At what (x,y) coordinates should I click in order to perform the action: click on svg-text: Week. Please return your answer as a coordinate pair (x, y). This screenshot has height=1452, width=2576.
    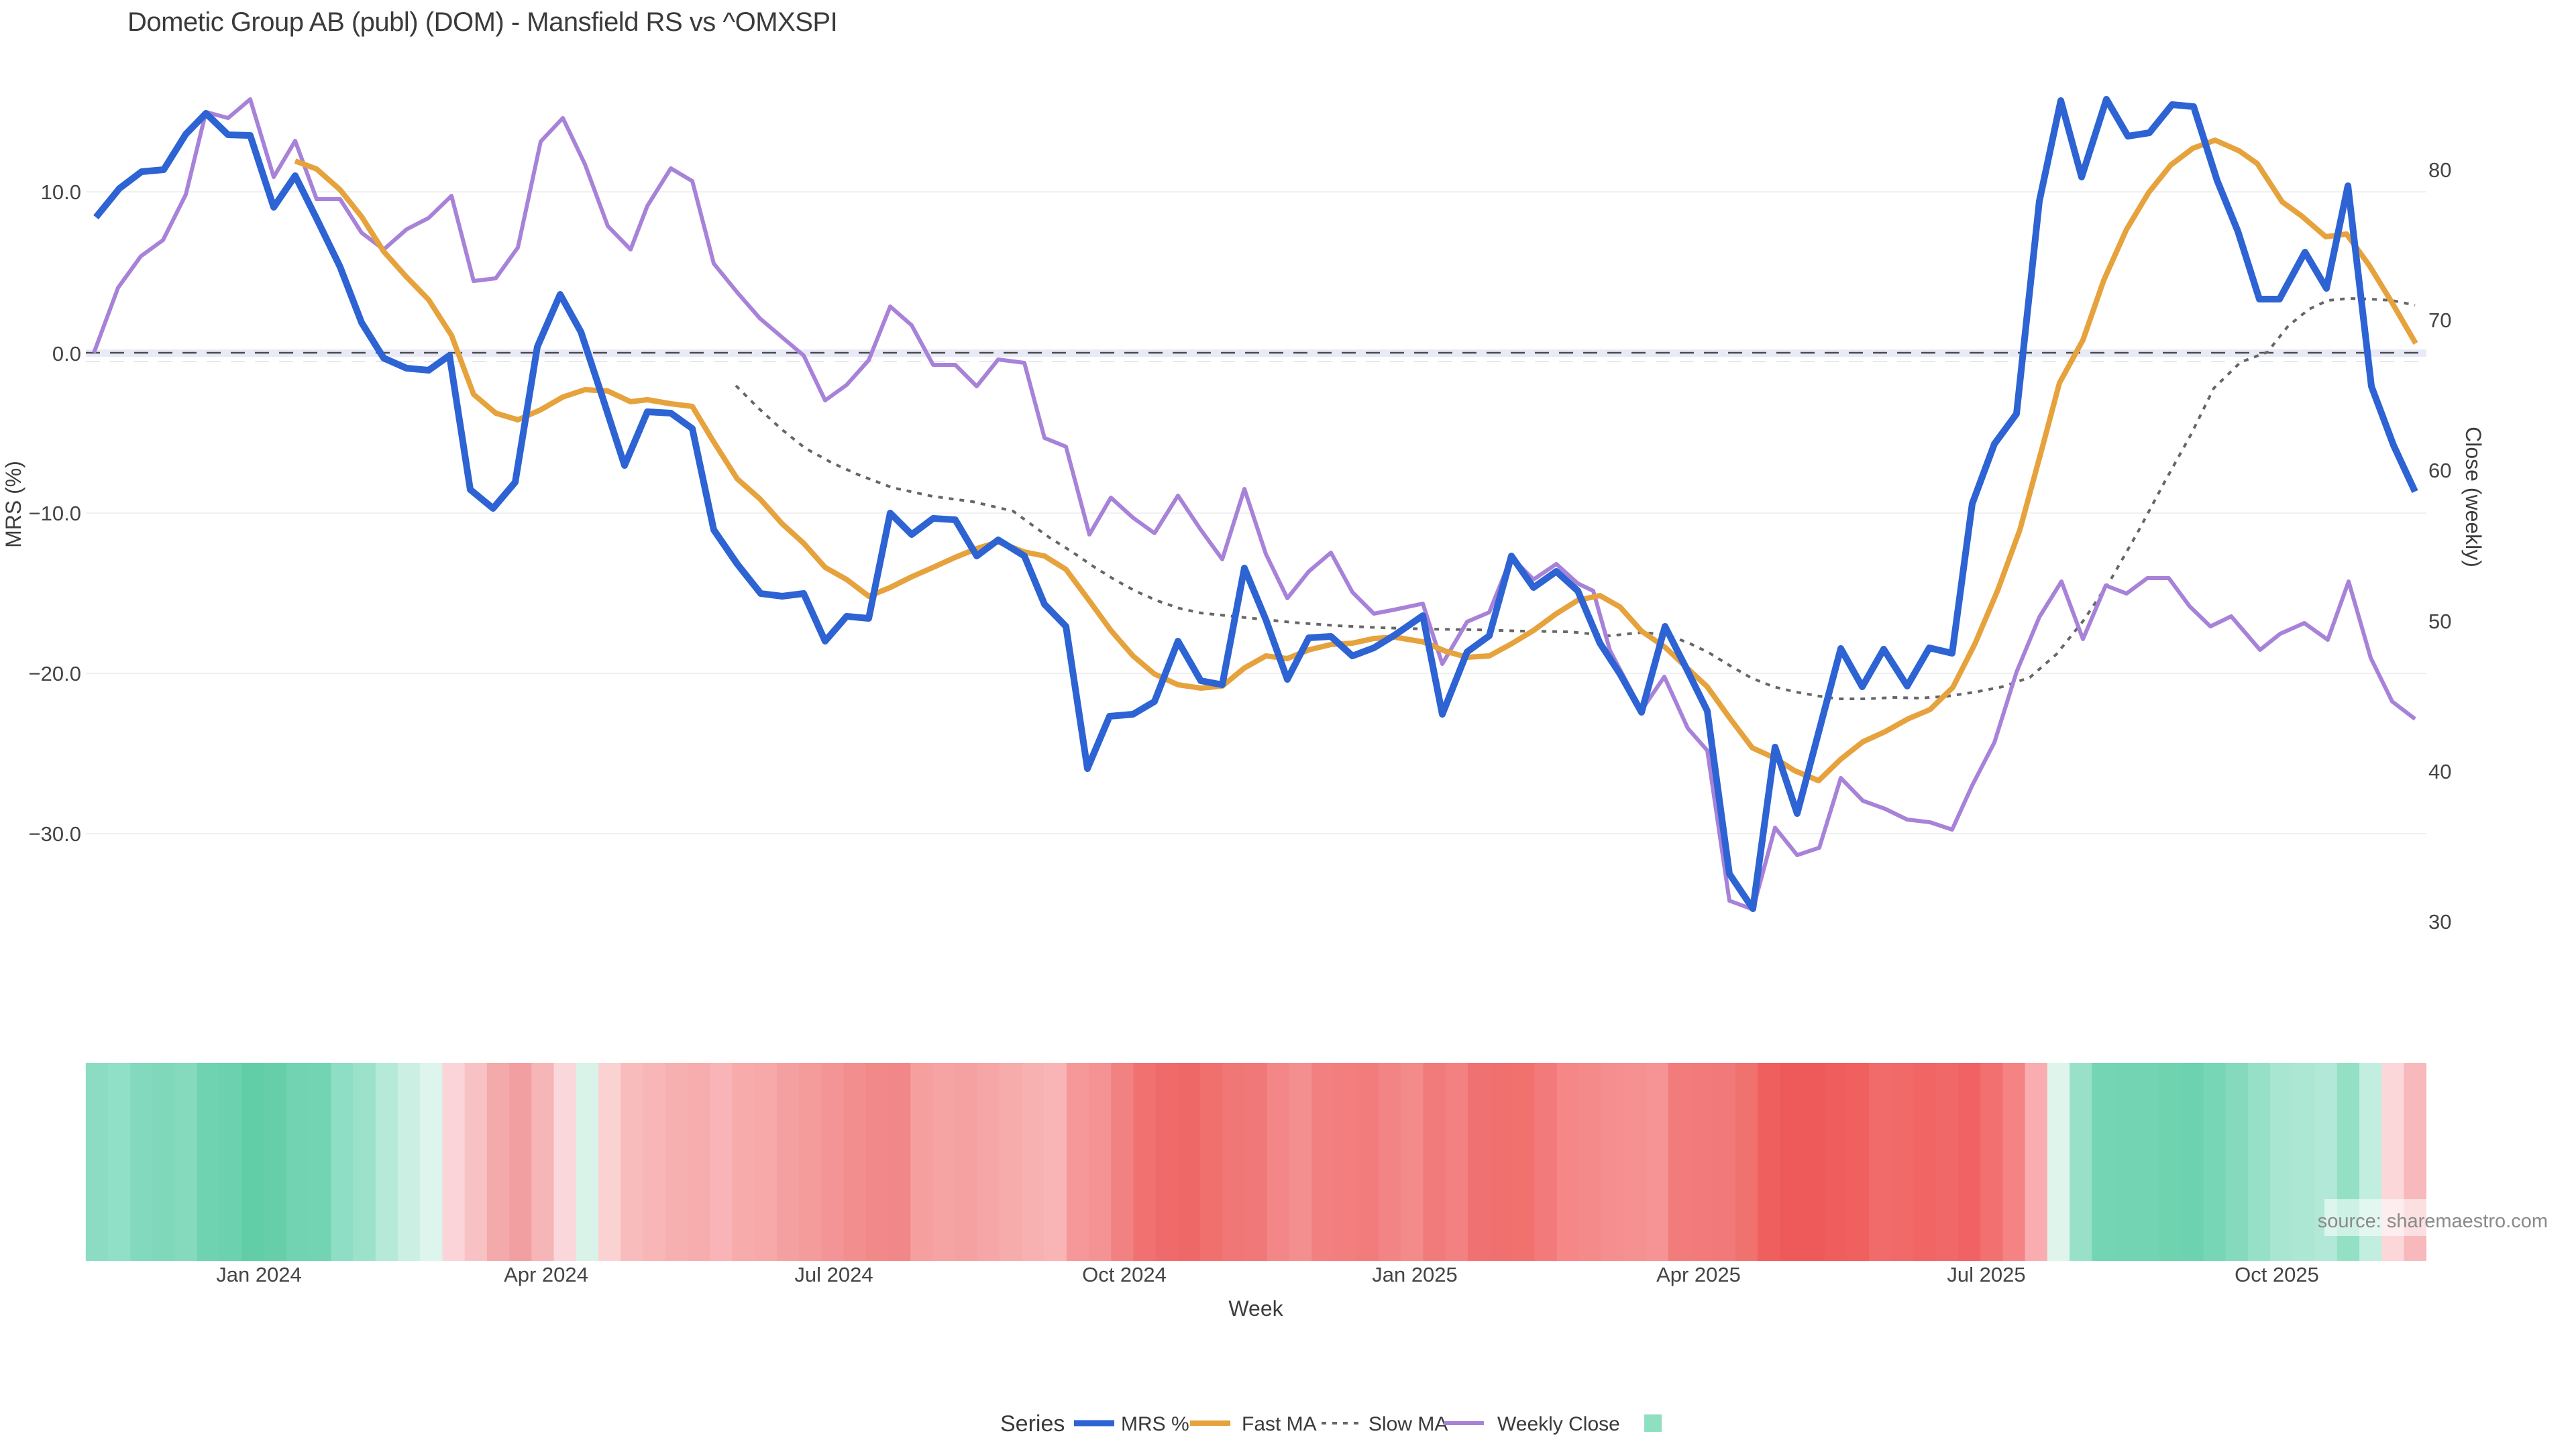
    Looking at the image, I should click on (1255, 1308).